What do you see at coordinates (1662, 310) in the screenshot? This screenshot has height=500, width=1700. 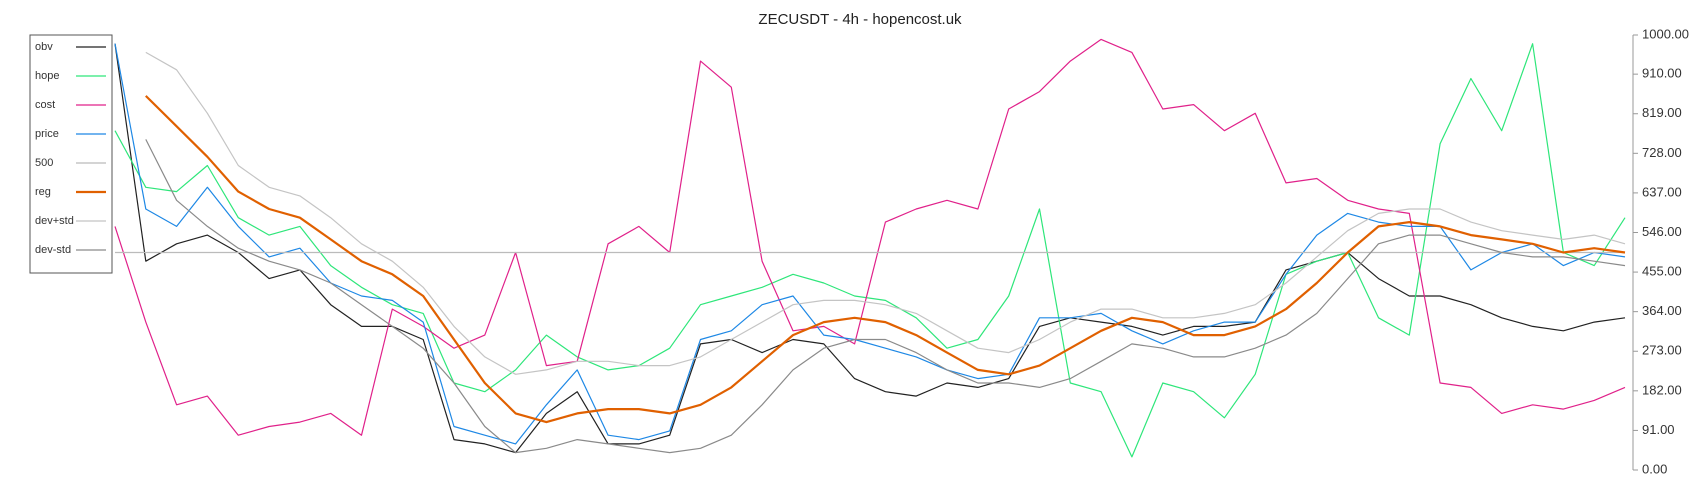 I see `y-tick-label: 364.00` at bounding box center [1662, 310].